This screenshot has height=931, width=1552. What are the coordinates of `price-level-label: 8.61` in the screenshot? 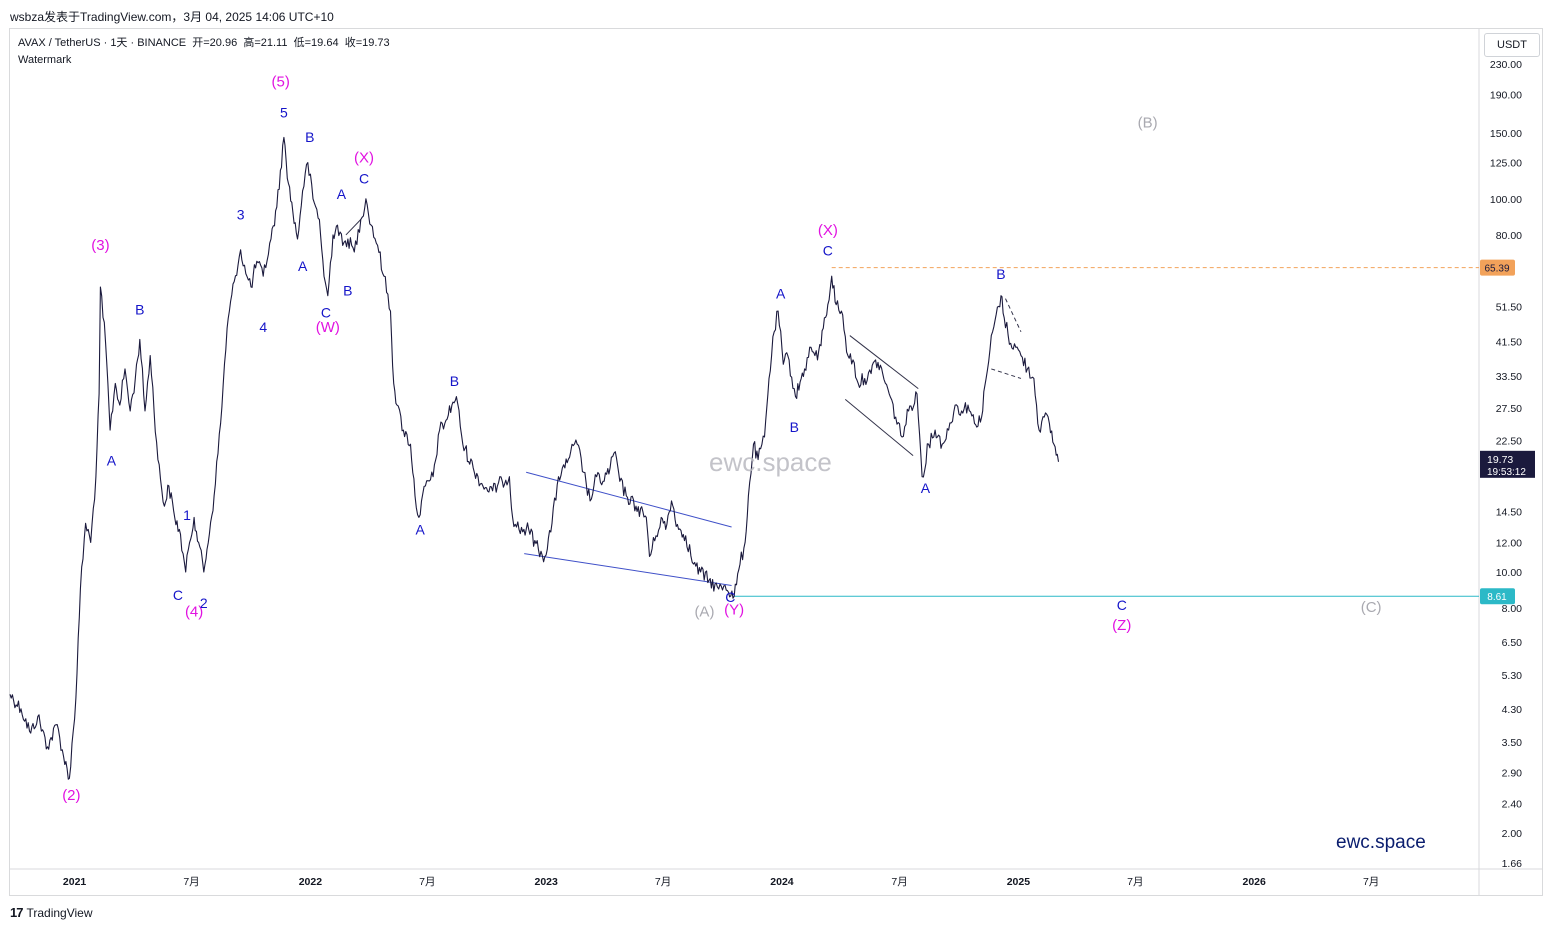 It's located at (1497, 597).